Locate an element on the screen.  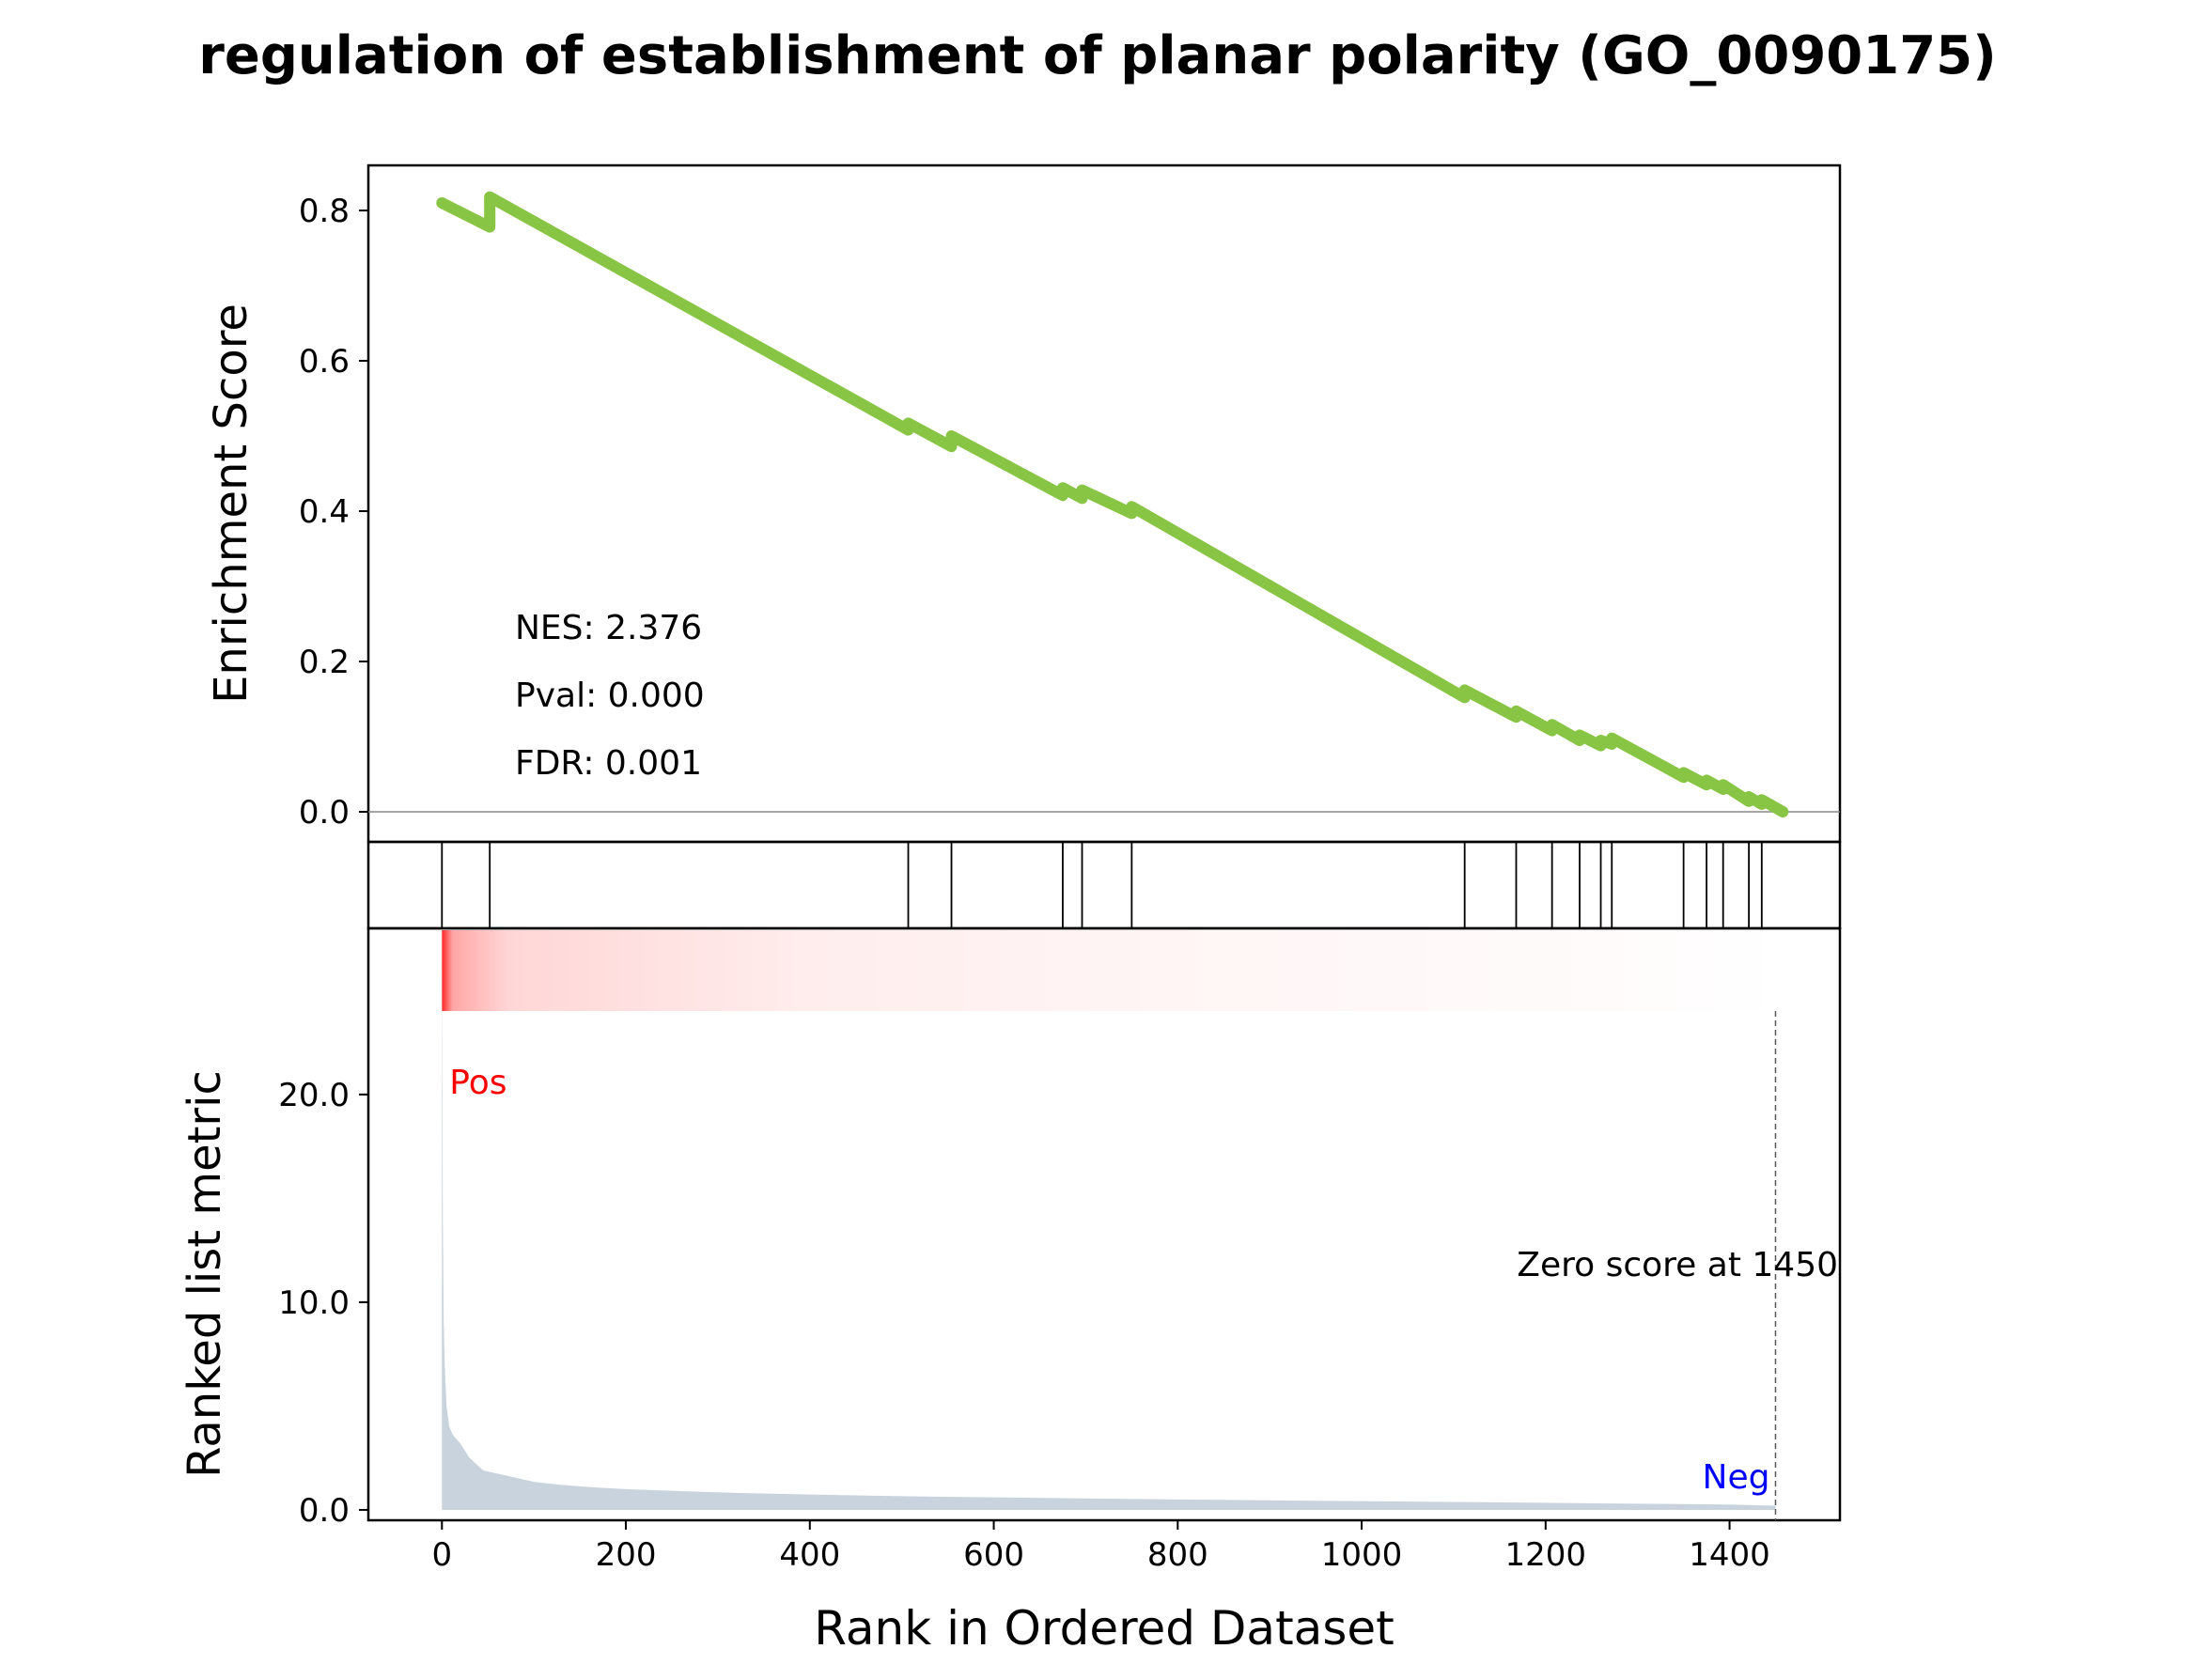
pos-label: Pos is located at coordinates (477, 1083).